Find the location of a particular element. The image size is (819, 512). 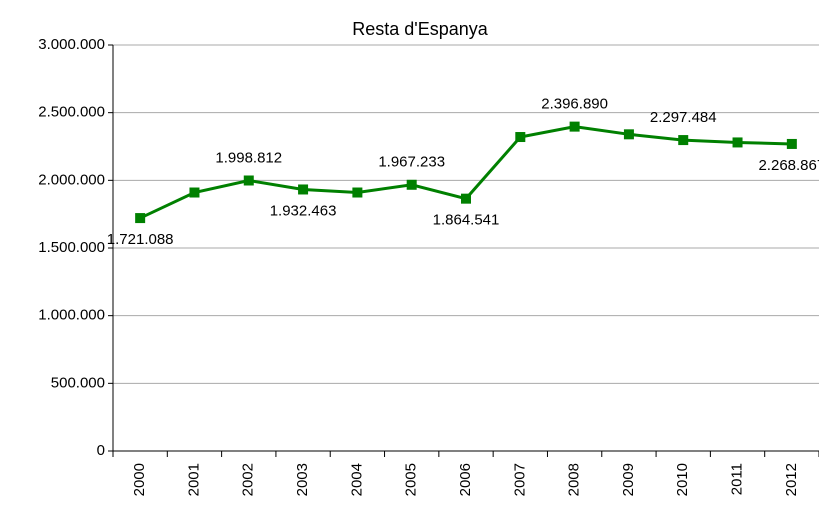

data-label: 2.396.890 is located at coordinates (574, 104).